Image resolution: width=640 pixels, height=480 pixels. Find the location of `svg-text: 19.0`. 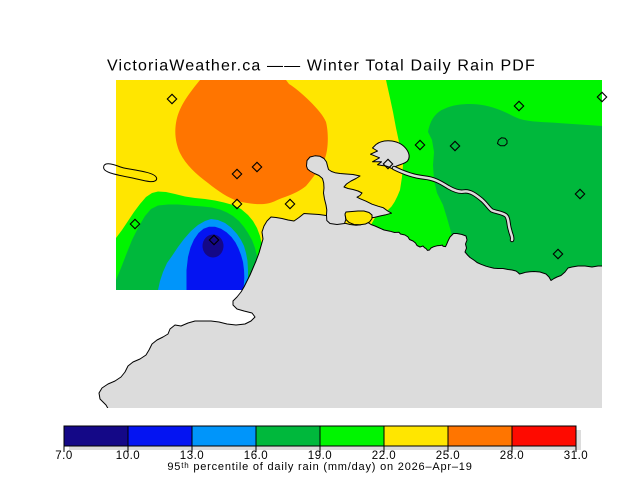

svg-text: 19.0 is located at coordinates (320, 456).